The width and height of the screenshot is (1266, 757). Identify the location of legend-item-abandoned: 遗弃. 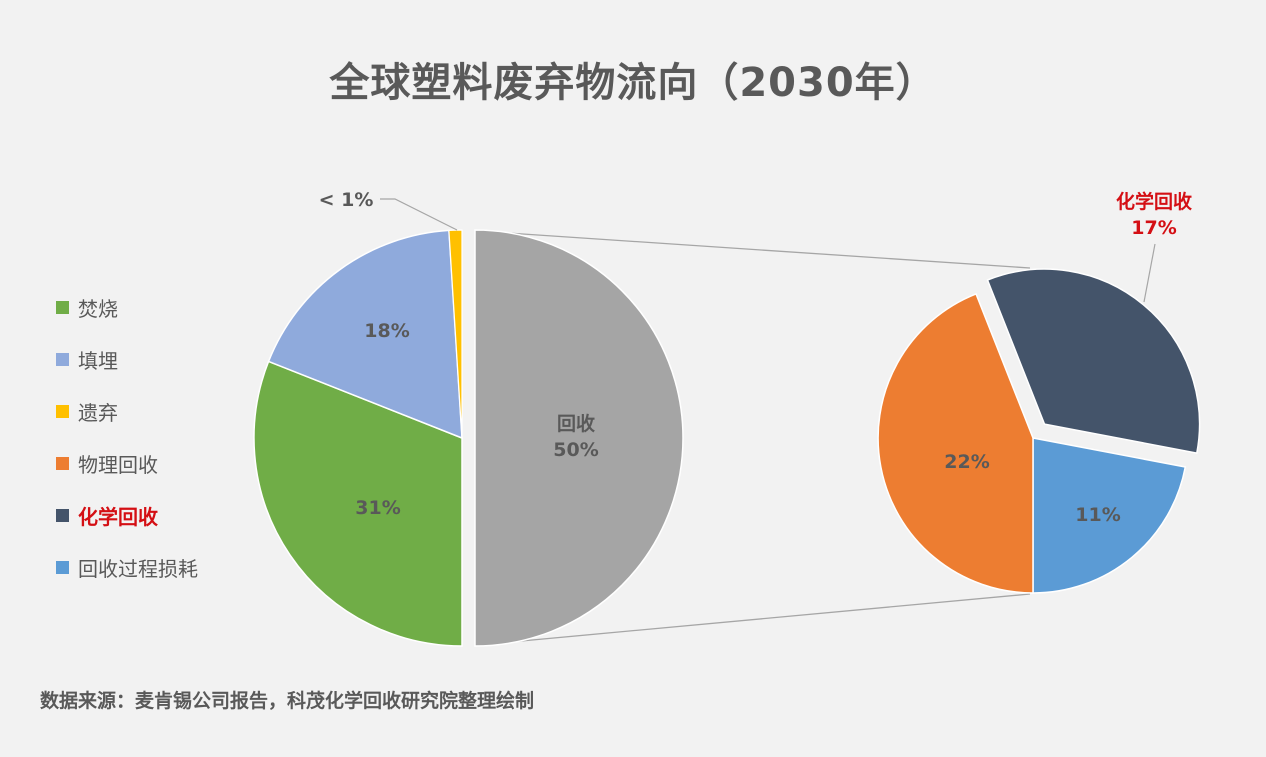
(127, 411).